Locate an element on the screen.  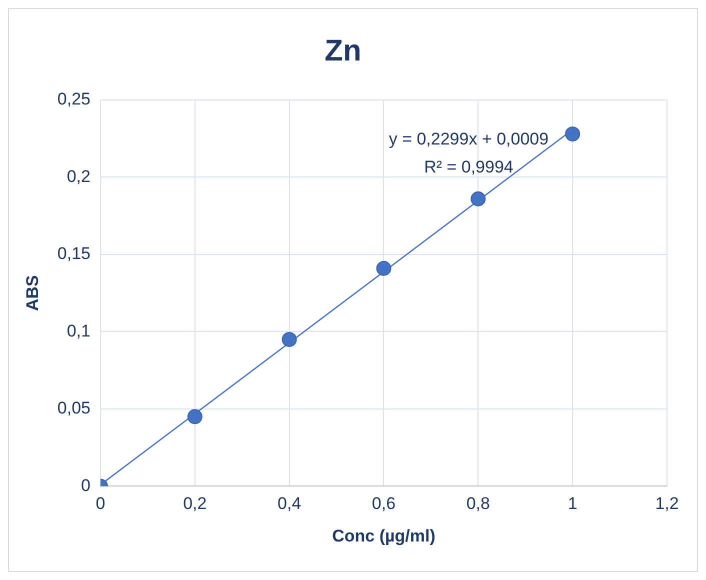
x-tick-label: 0,2 is located at coordinates (195, 504).